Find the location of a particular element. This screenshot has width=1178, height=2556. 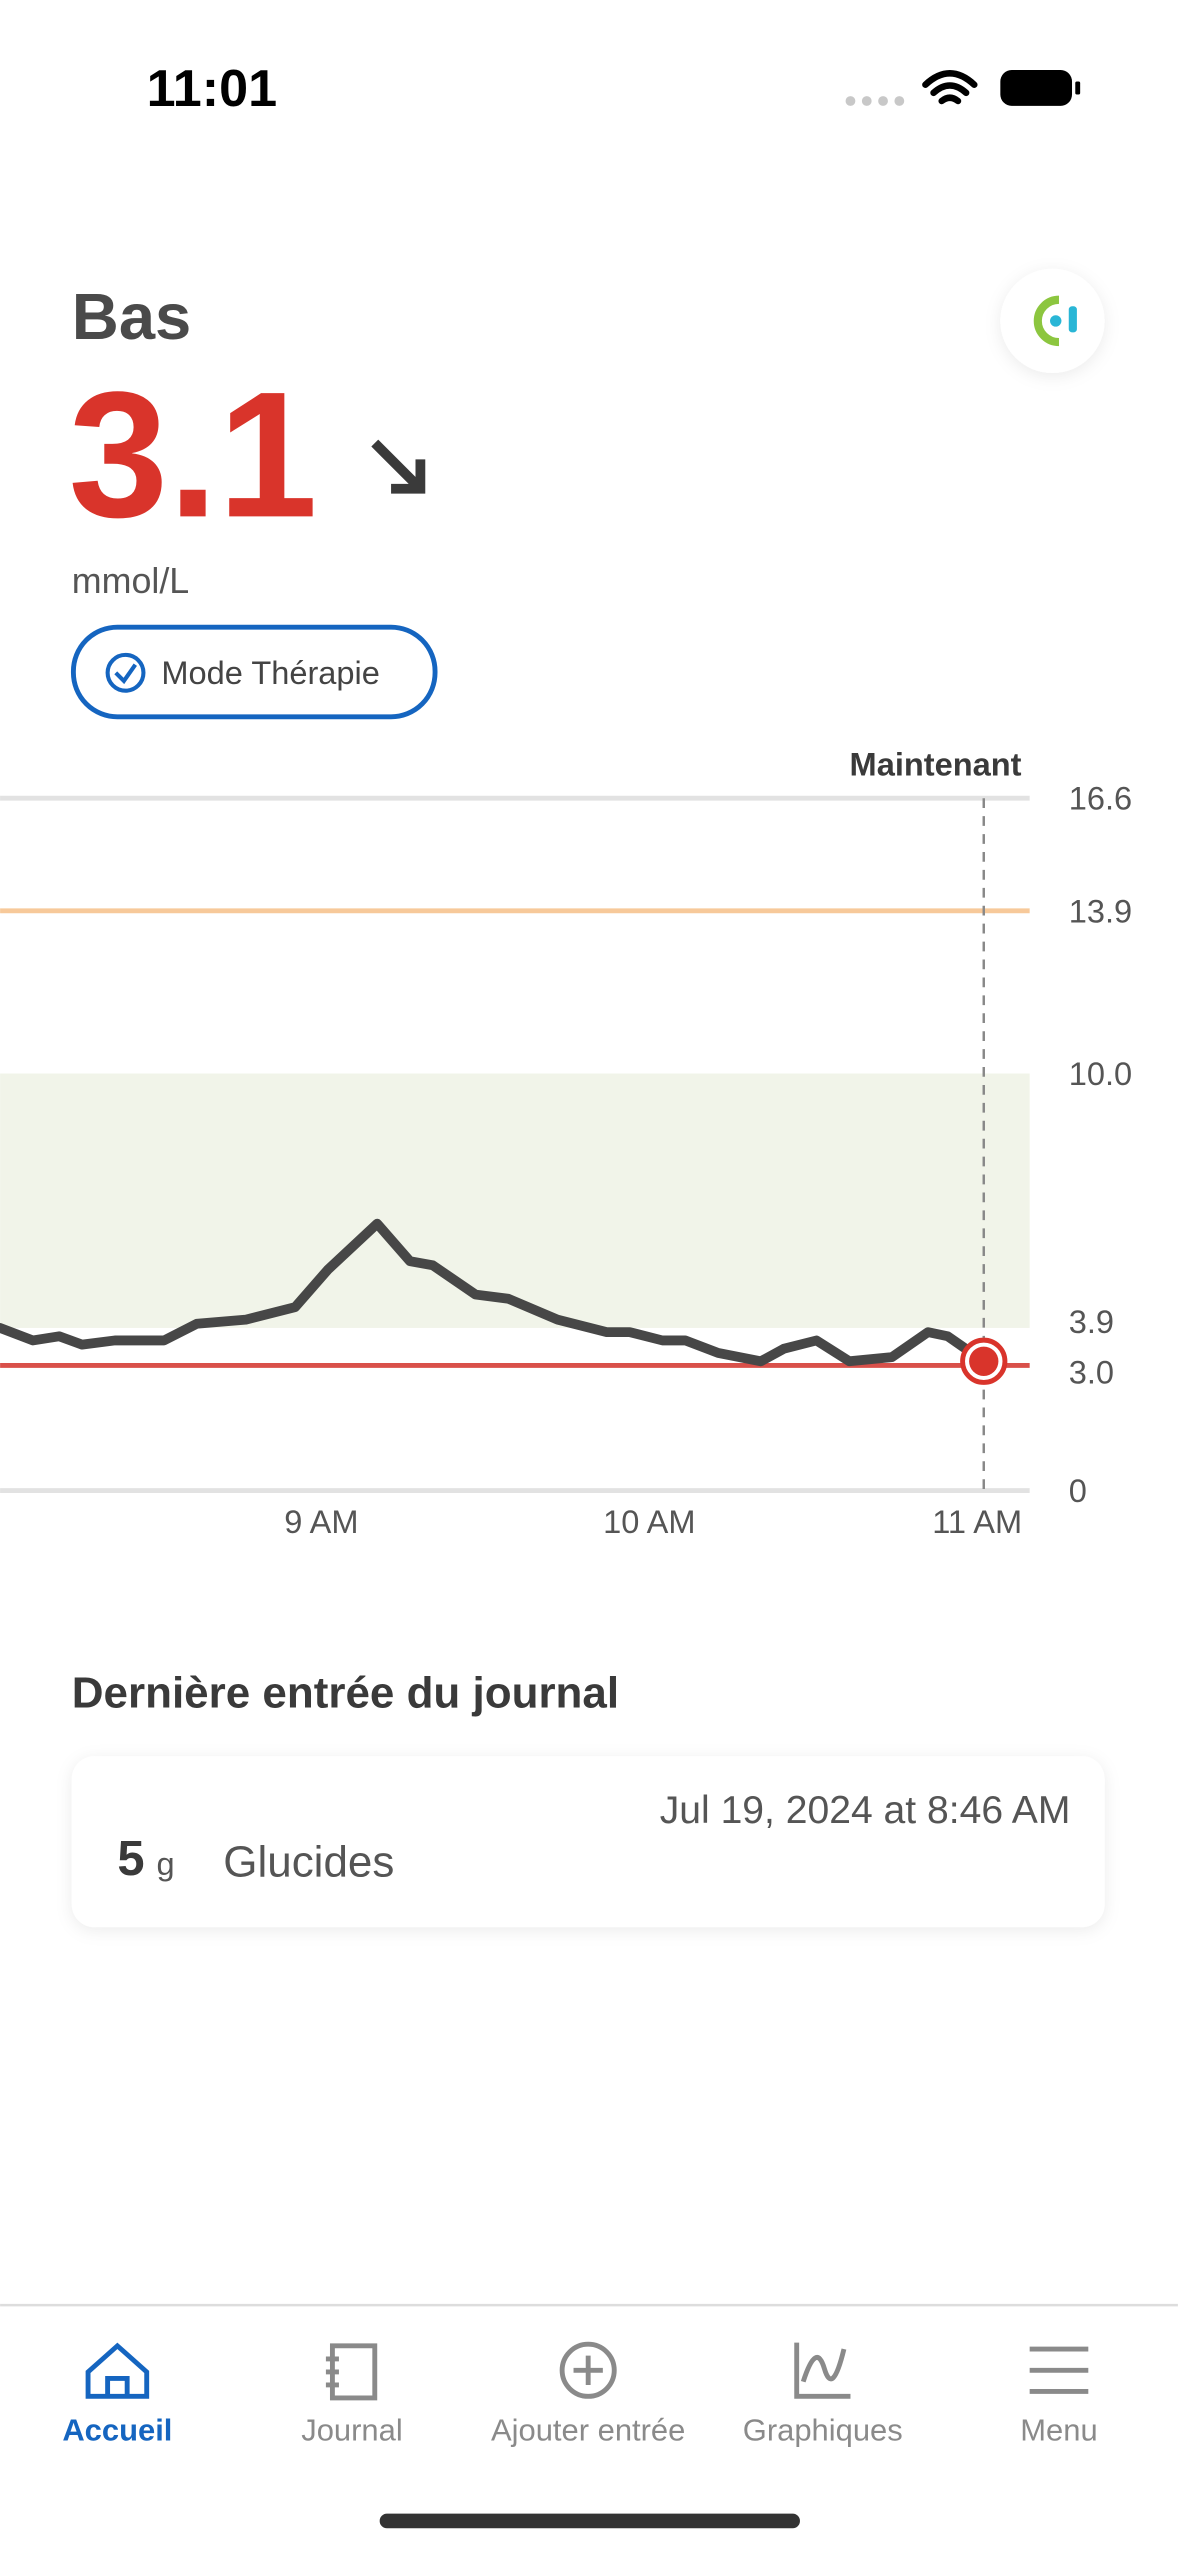

mode-badge is located at coordinates (254, 672).